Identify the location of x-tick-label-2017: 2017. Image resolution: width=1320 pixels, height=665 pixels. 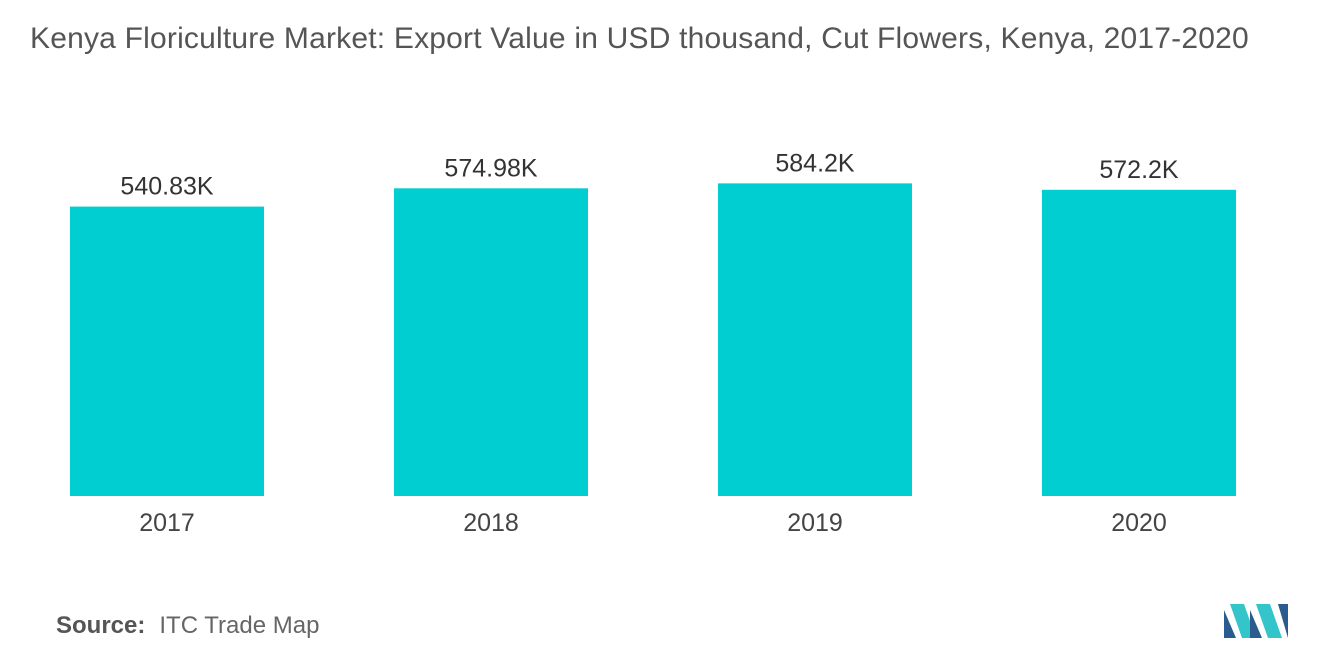
(167, 523).